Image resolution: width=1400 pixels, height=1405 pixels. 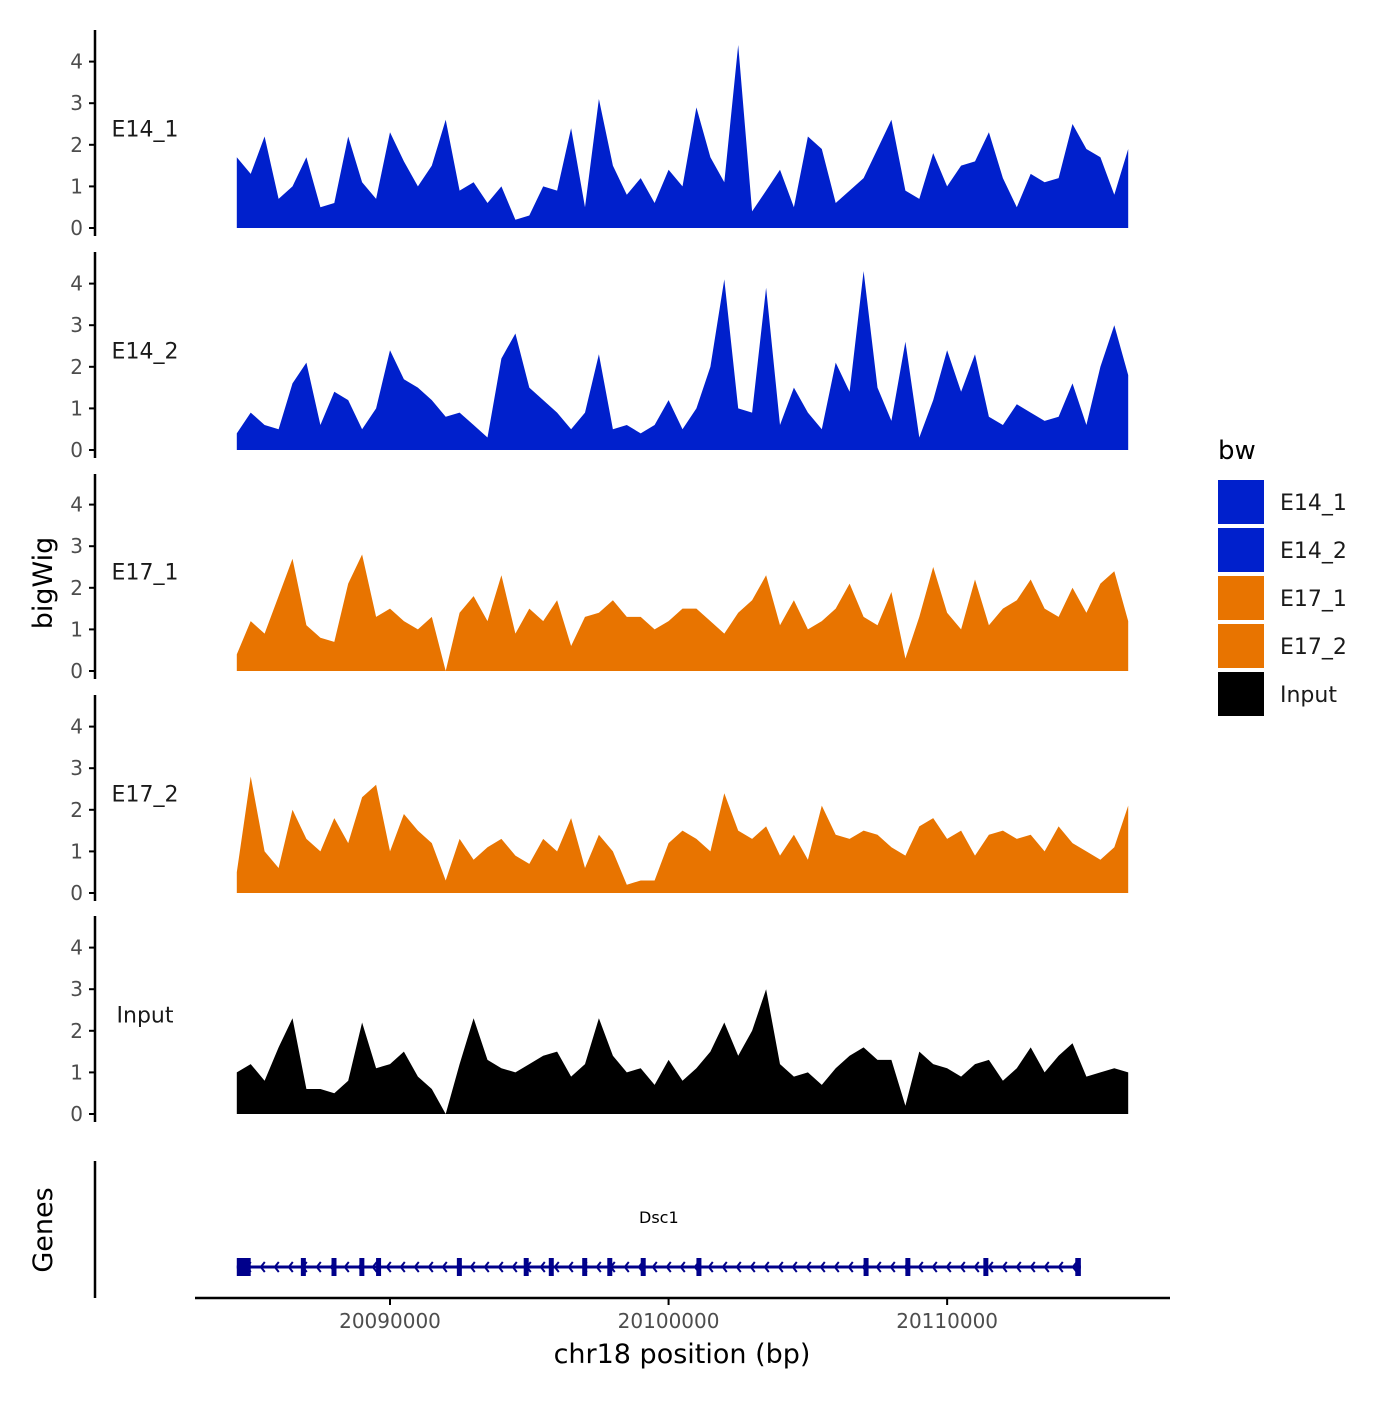 I want to click on y-tick-label-e14-1-2: 2, so click(x=76, y=145).